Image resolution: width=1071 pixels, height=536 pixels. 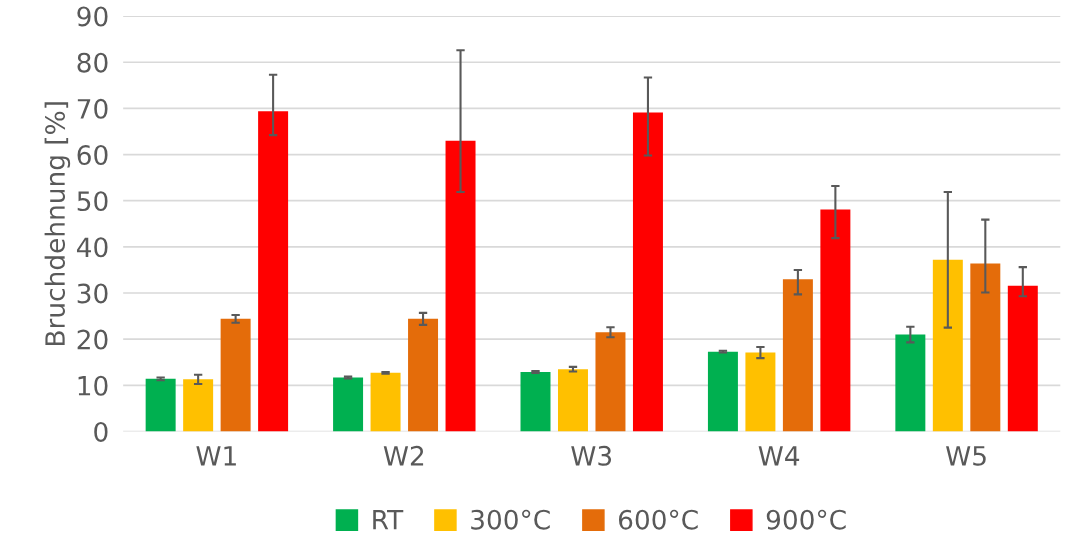 I want to click on x-tick-label: W4, so click(x=779, y=456).